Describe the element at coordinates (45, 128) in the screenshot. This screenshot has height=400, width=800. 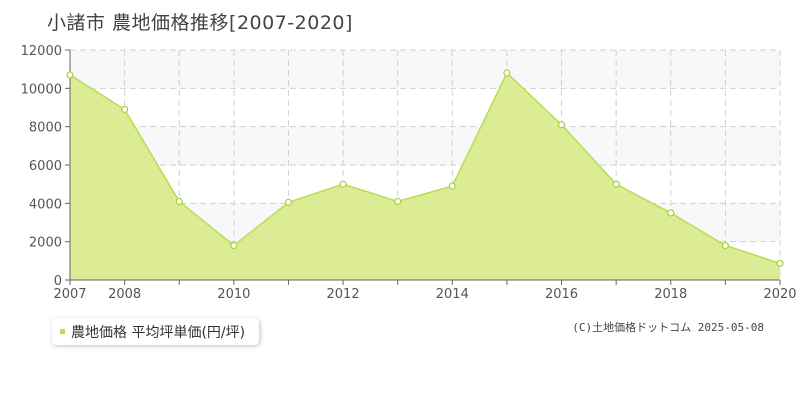
I see `y-tick-label: 8000` at that location.